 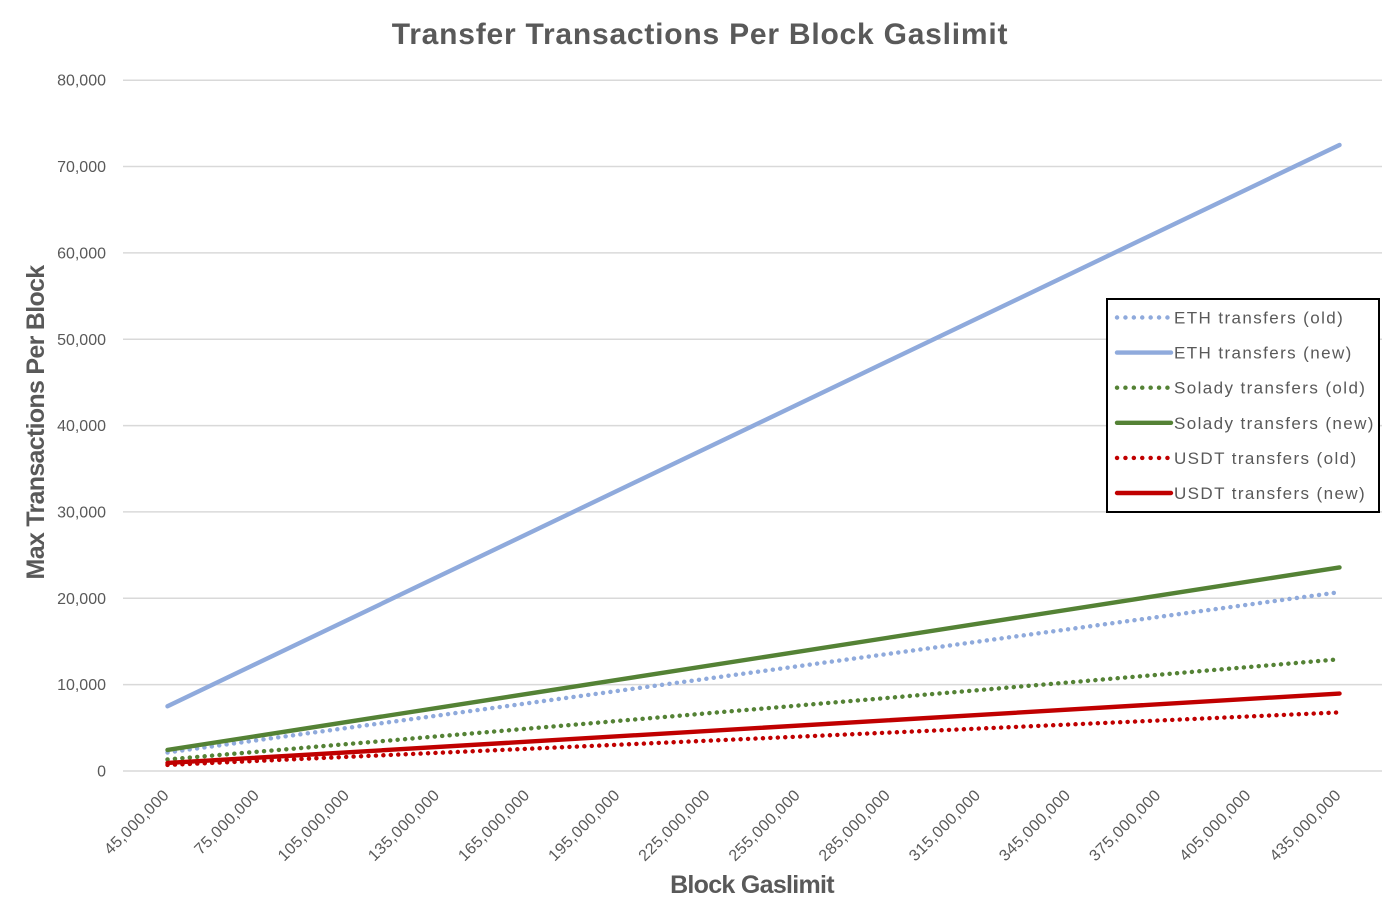 What do you see at coordinates (81, 685) in the screenshot?
I see `svg-text: 10,000` at bounding box center [81, 685].